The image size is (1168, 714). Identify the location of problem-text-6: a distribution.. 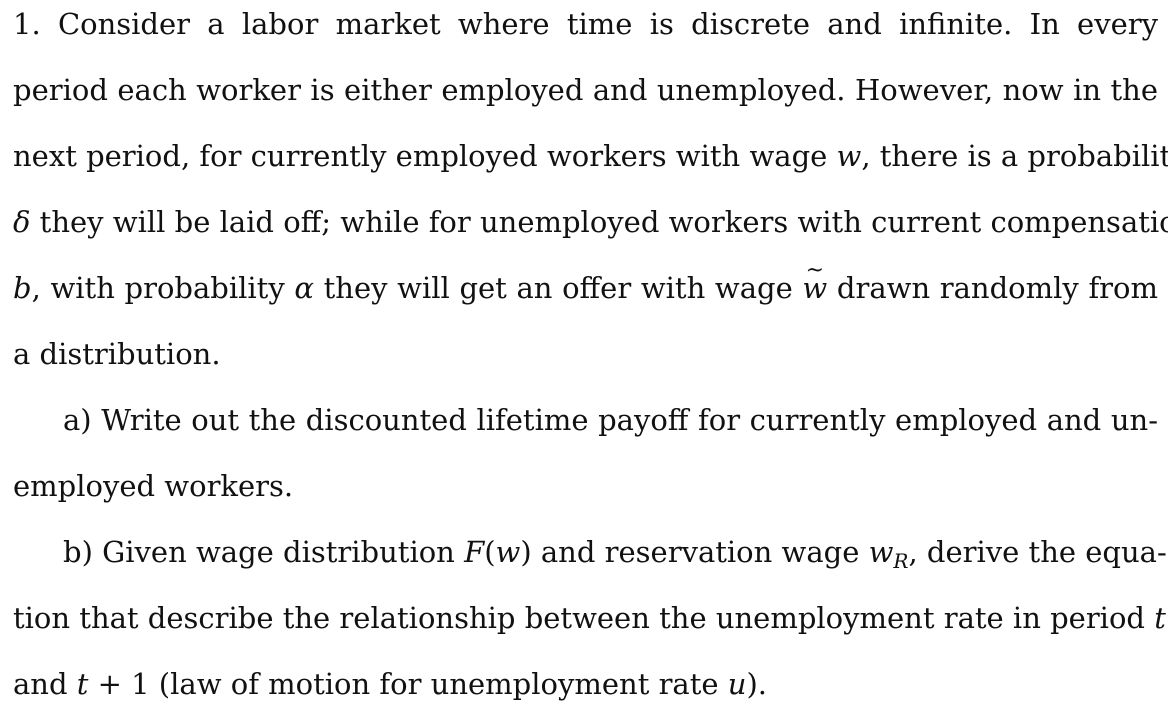
(117, 354).